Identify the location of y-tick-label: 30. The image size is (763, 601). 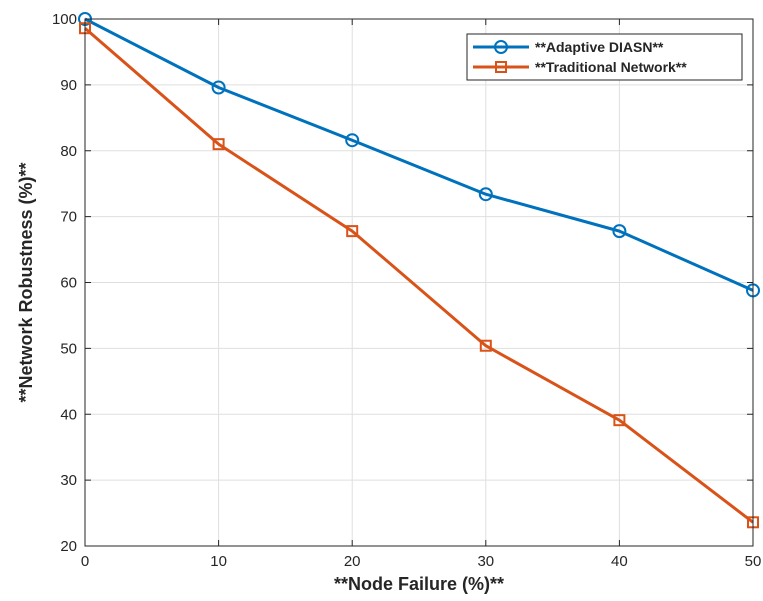
(68, 480).